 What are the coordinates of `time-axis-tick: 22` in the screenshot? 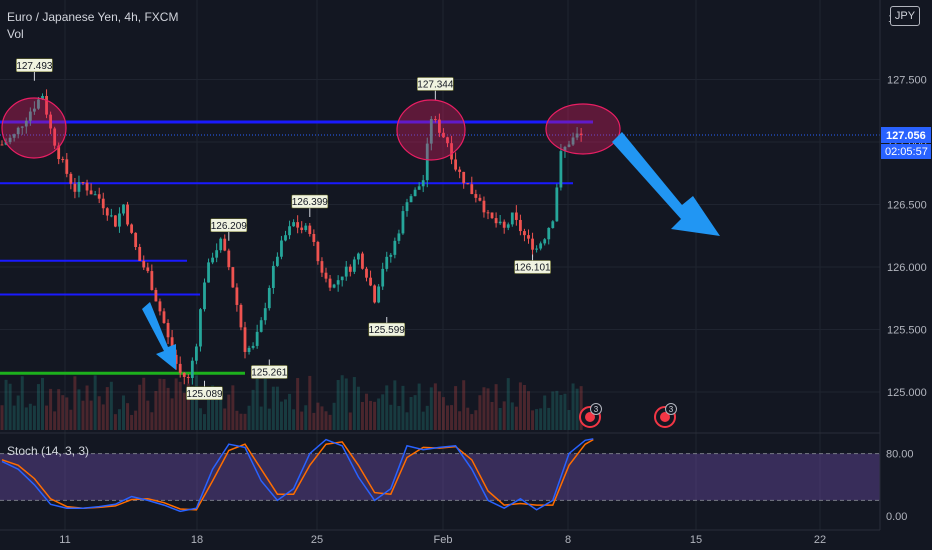 It's located at (820, 540).